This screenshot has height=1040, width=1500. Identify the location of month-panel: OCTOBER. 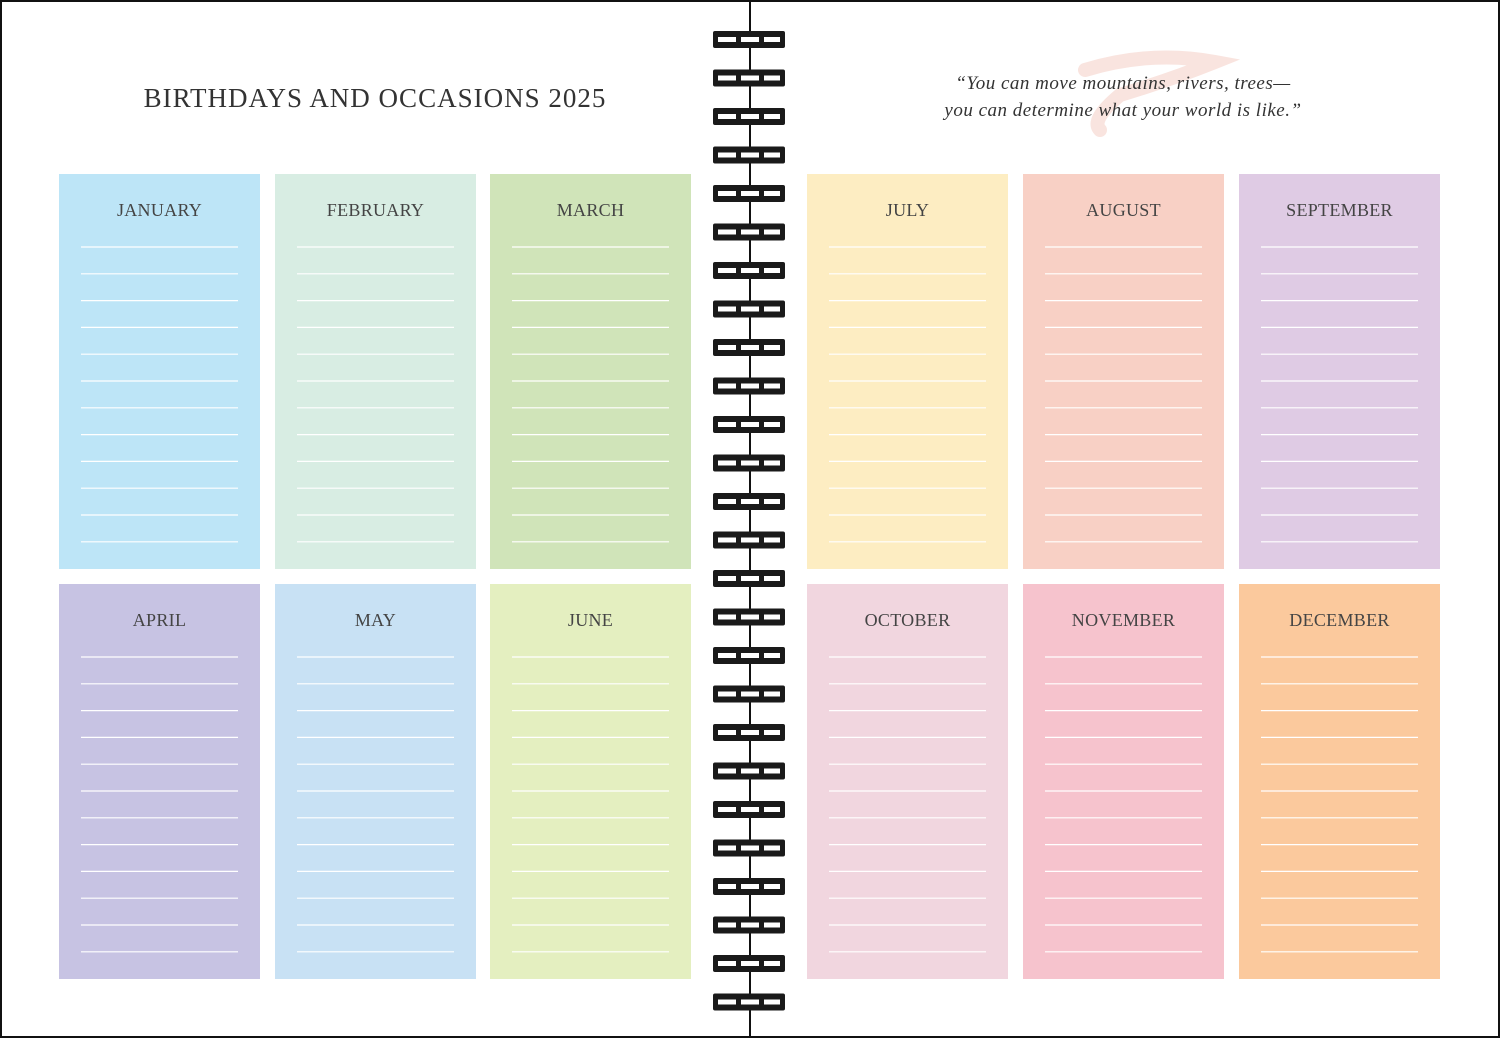
(907, 781).